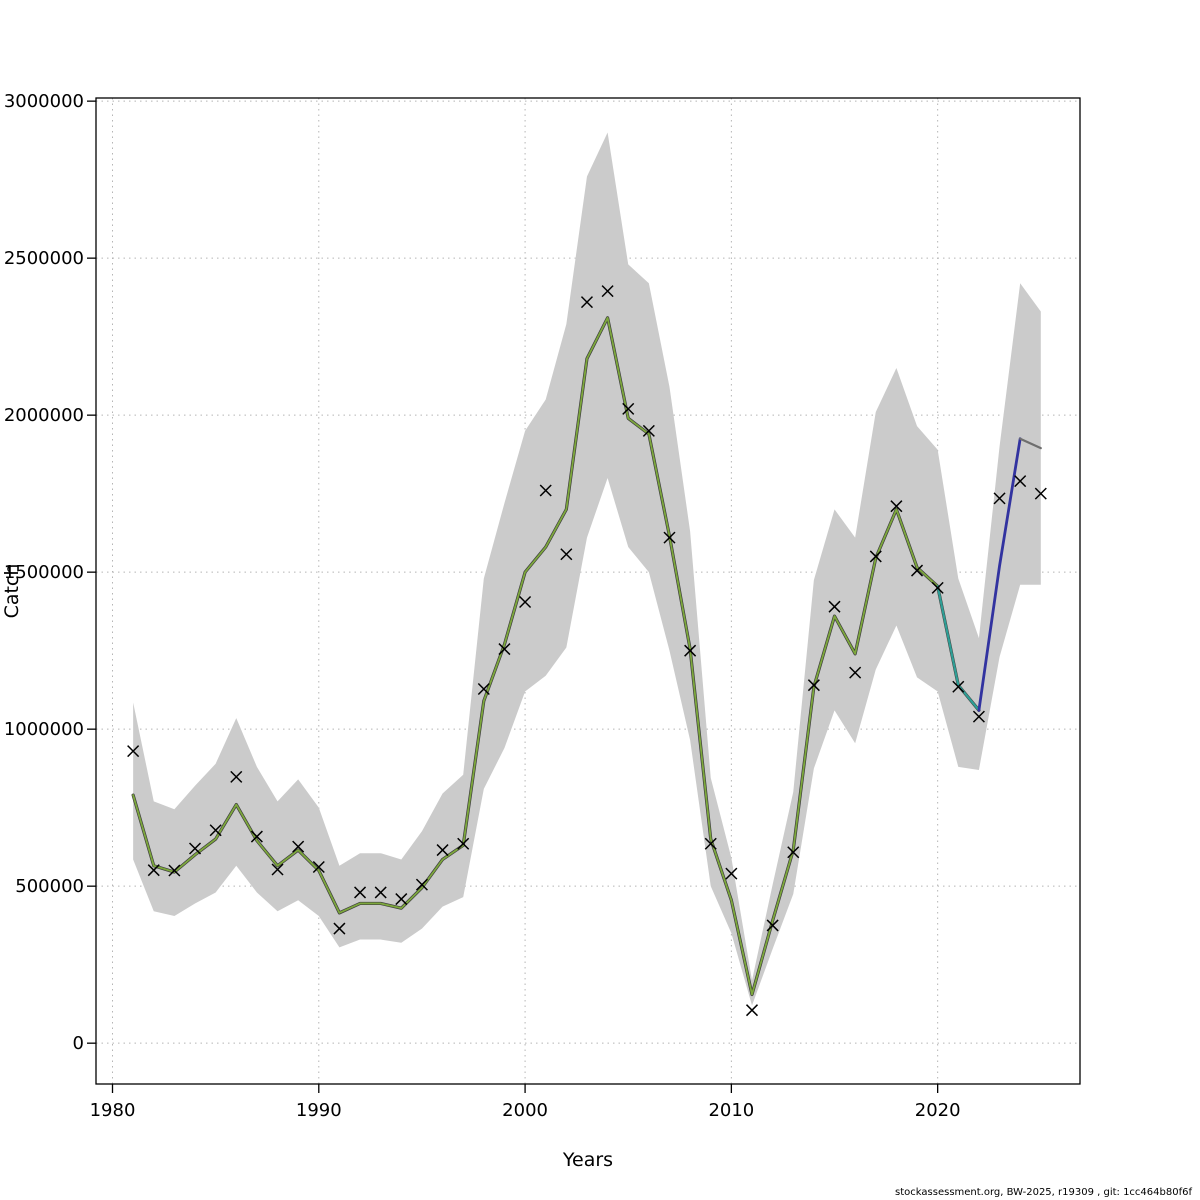  What do you see at coordinates (49, 886) in the screenshot?
I see `y-tick-label: 500000` at bounding box center [49, 886].